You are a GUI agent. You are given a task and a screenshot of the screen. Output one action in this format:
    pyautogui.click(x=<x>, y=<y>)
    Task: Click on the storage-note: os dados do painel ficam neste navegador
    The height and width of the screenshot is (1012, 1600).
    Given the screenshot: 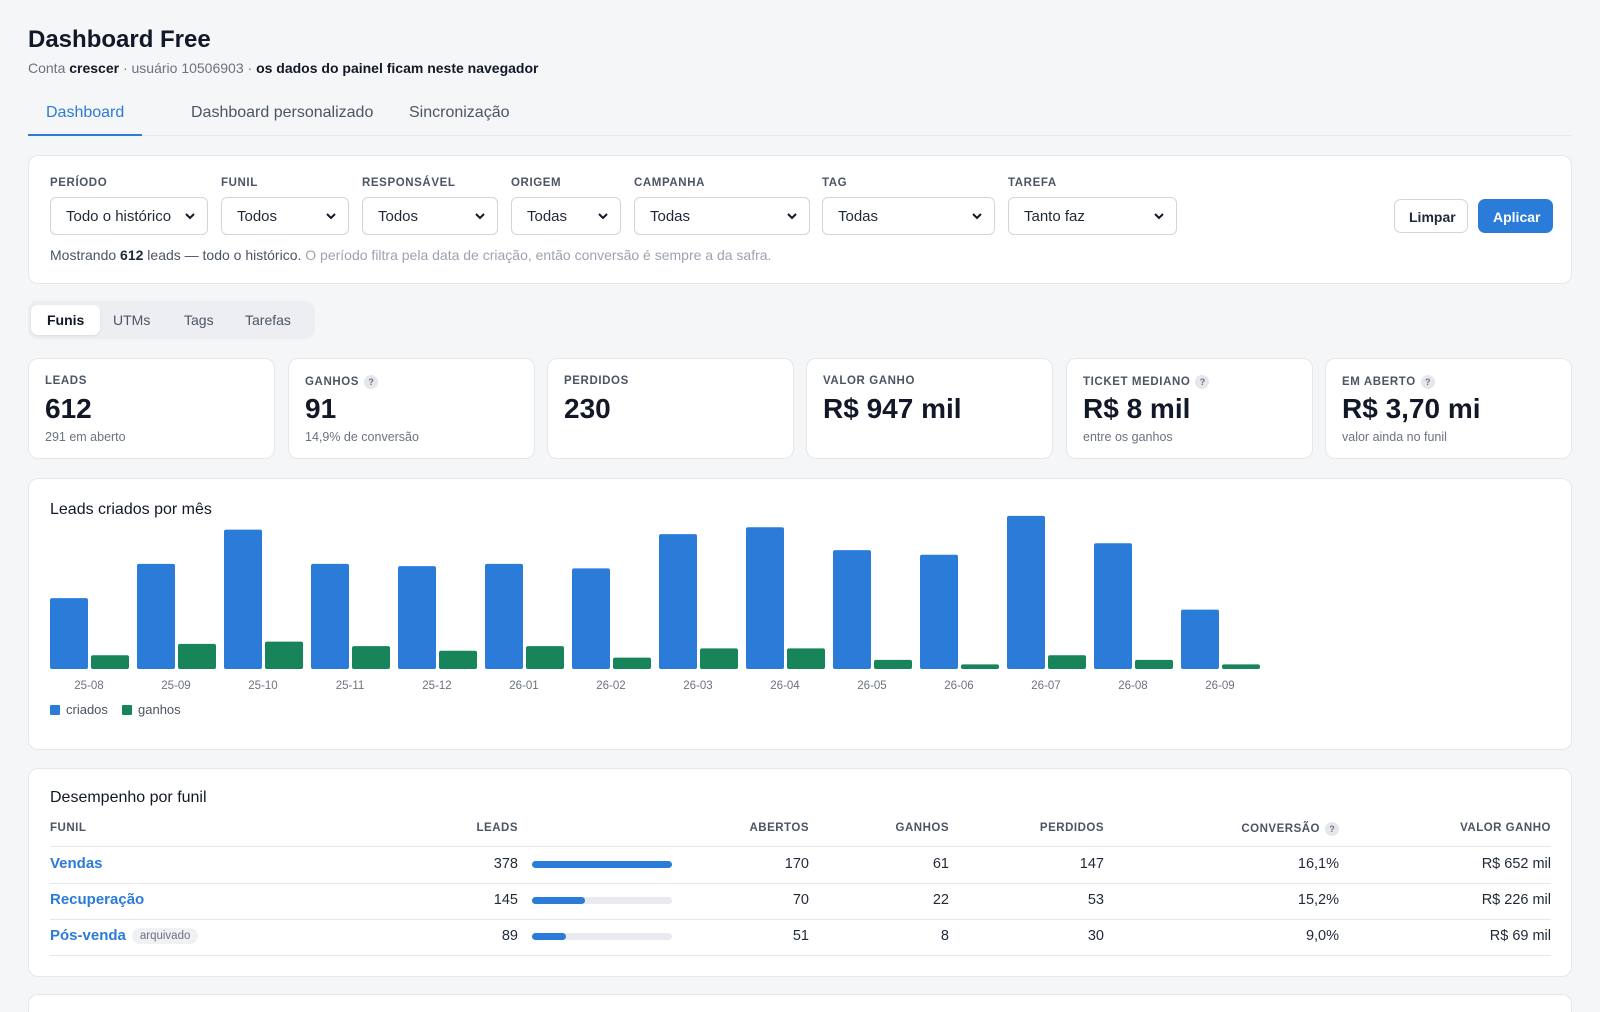 What is the action you would take?
    pyautogui.click(x=397, y=68)
    